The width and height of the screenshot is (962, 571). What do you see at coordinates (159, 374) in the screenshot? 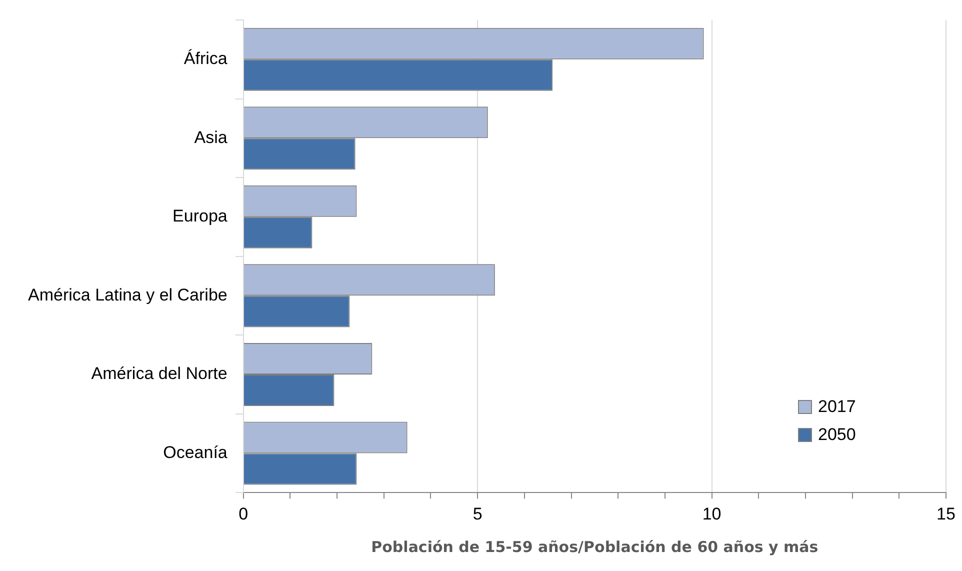
I see `y-tick-label: América del Norte` at bounding box center [159, 374].